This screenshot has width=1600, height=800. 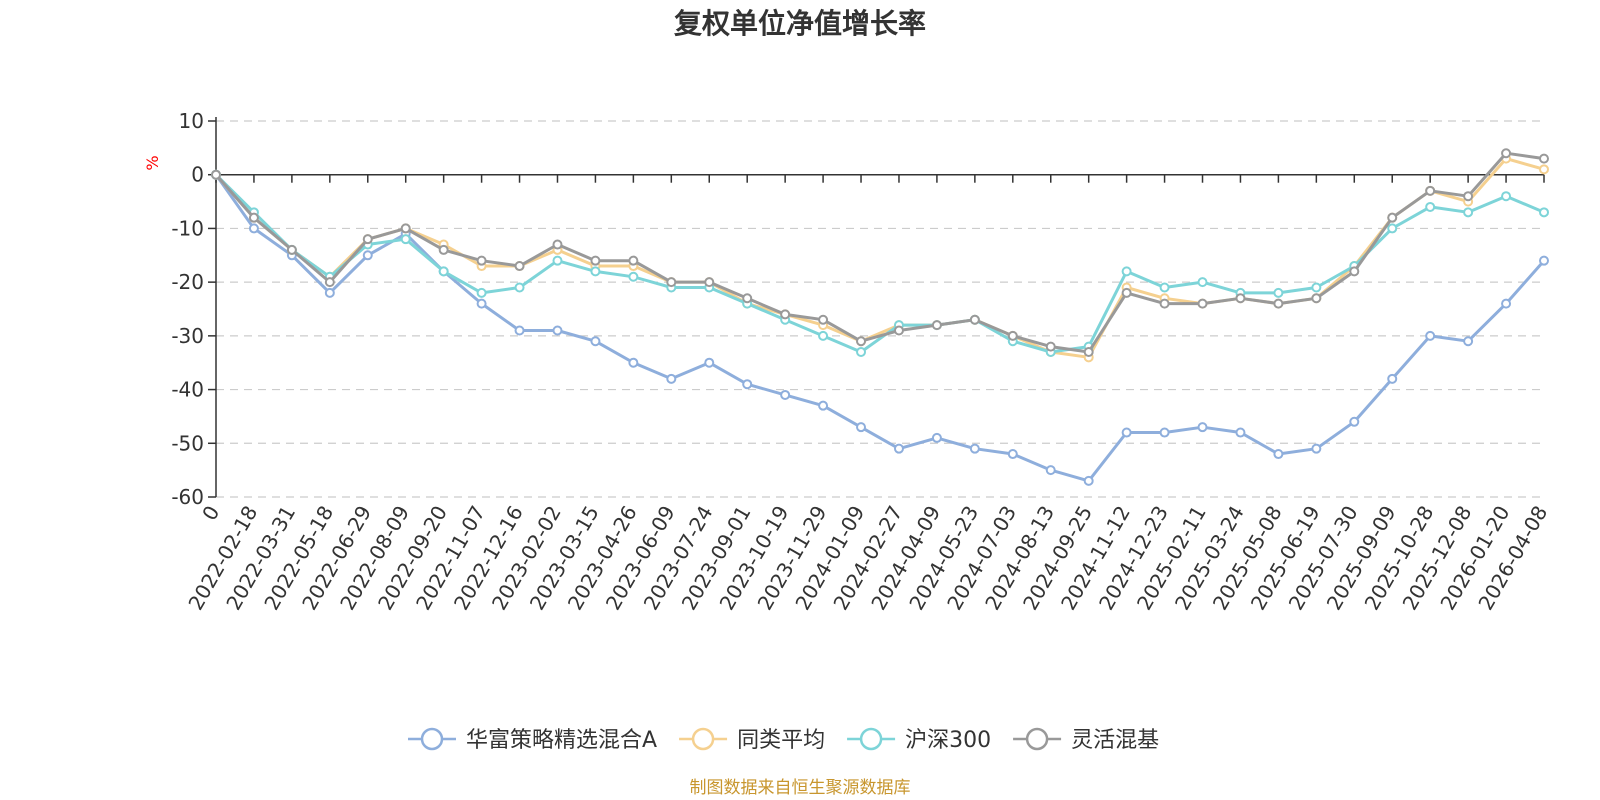 I want to click on legend-item: 华富策略精选混合A, so click(x=532, y=740).